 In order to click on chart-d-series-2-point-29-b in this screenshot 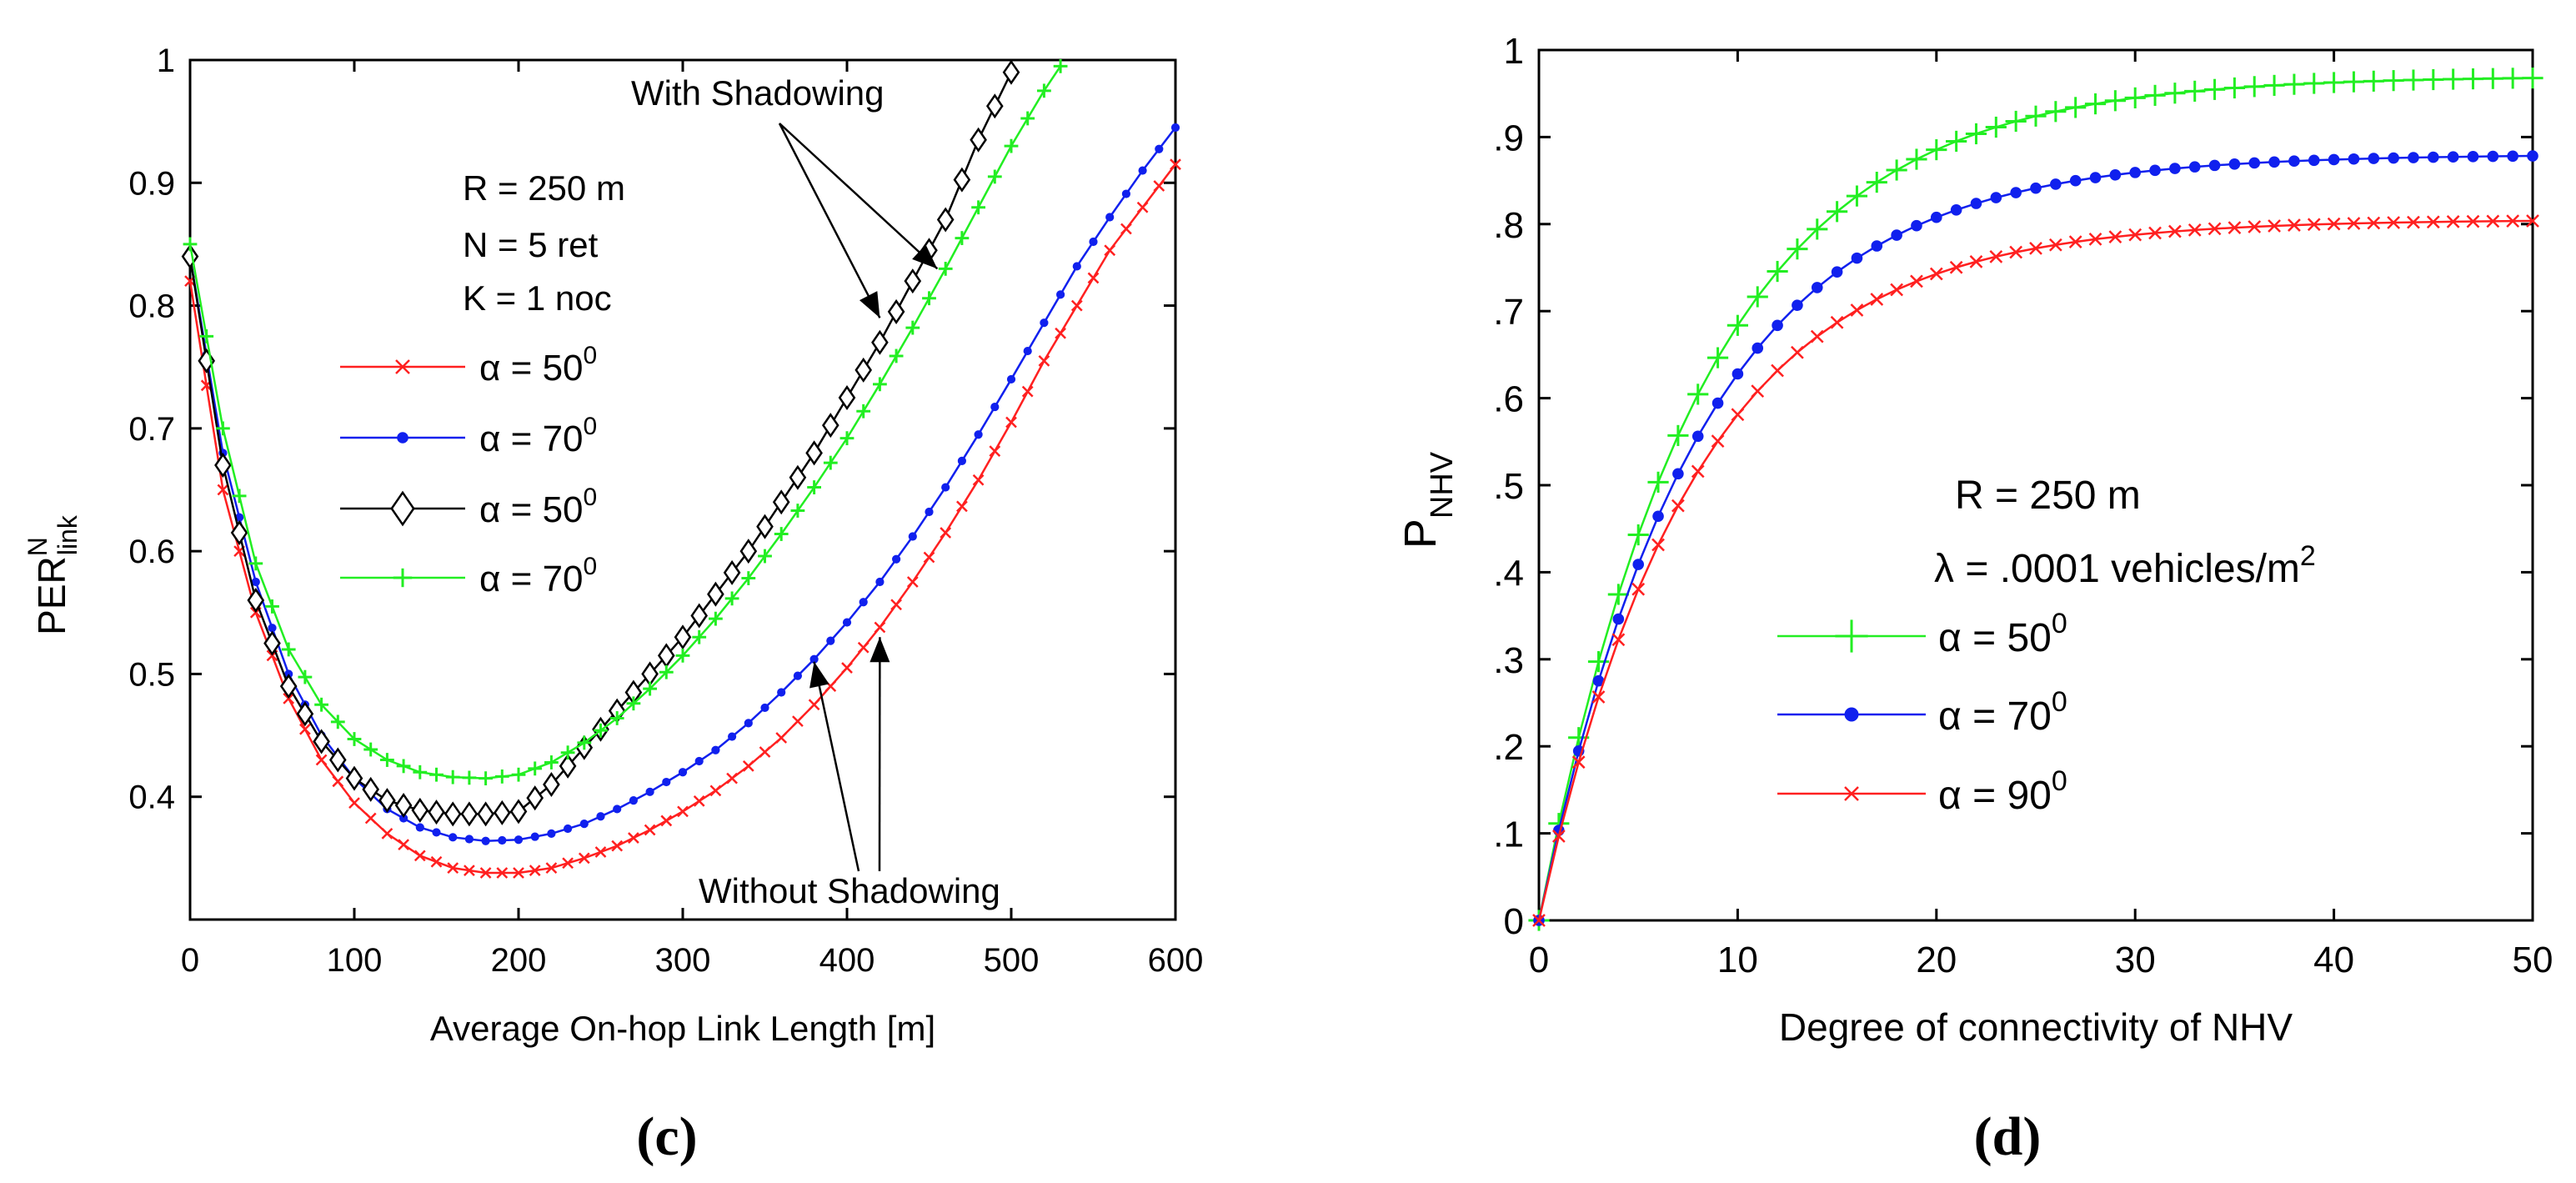, I will do `click(2115, 236)`.